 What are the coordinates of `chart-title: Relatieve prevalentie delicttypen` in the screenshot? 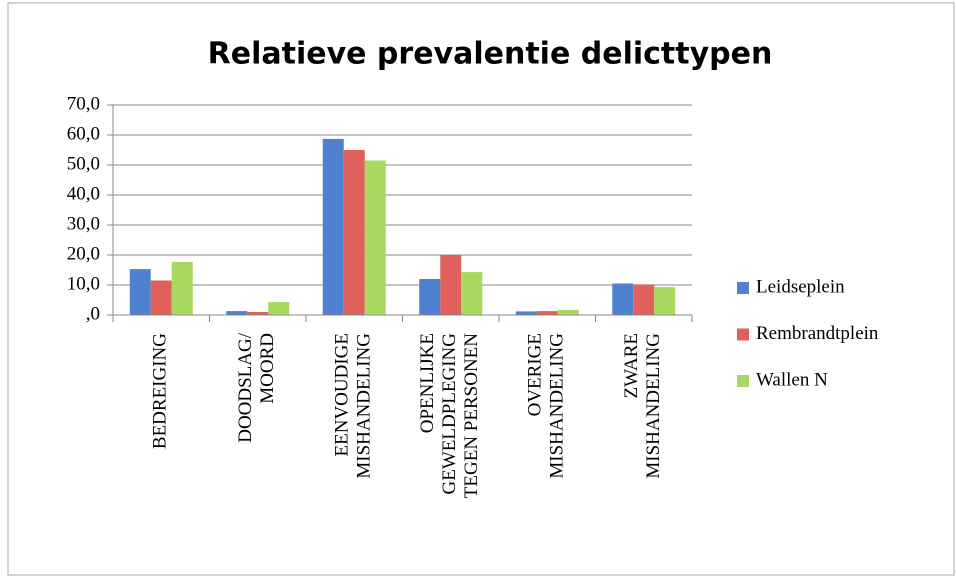 It's located at (490, 54).